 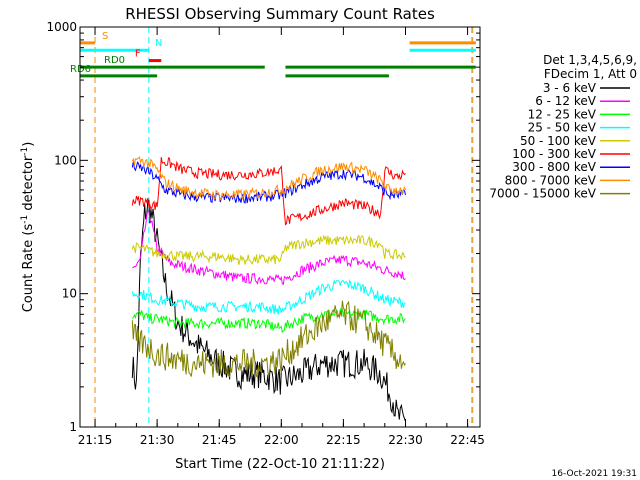 What do you see at coordinates (554, 167) in the screenshot?
I see `legend-entry-label-6: 300 - 800 keV` at bounding box center [554, 167].